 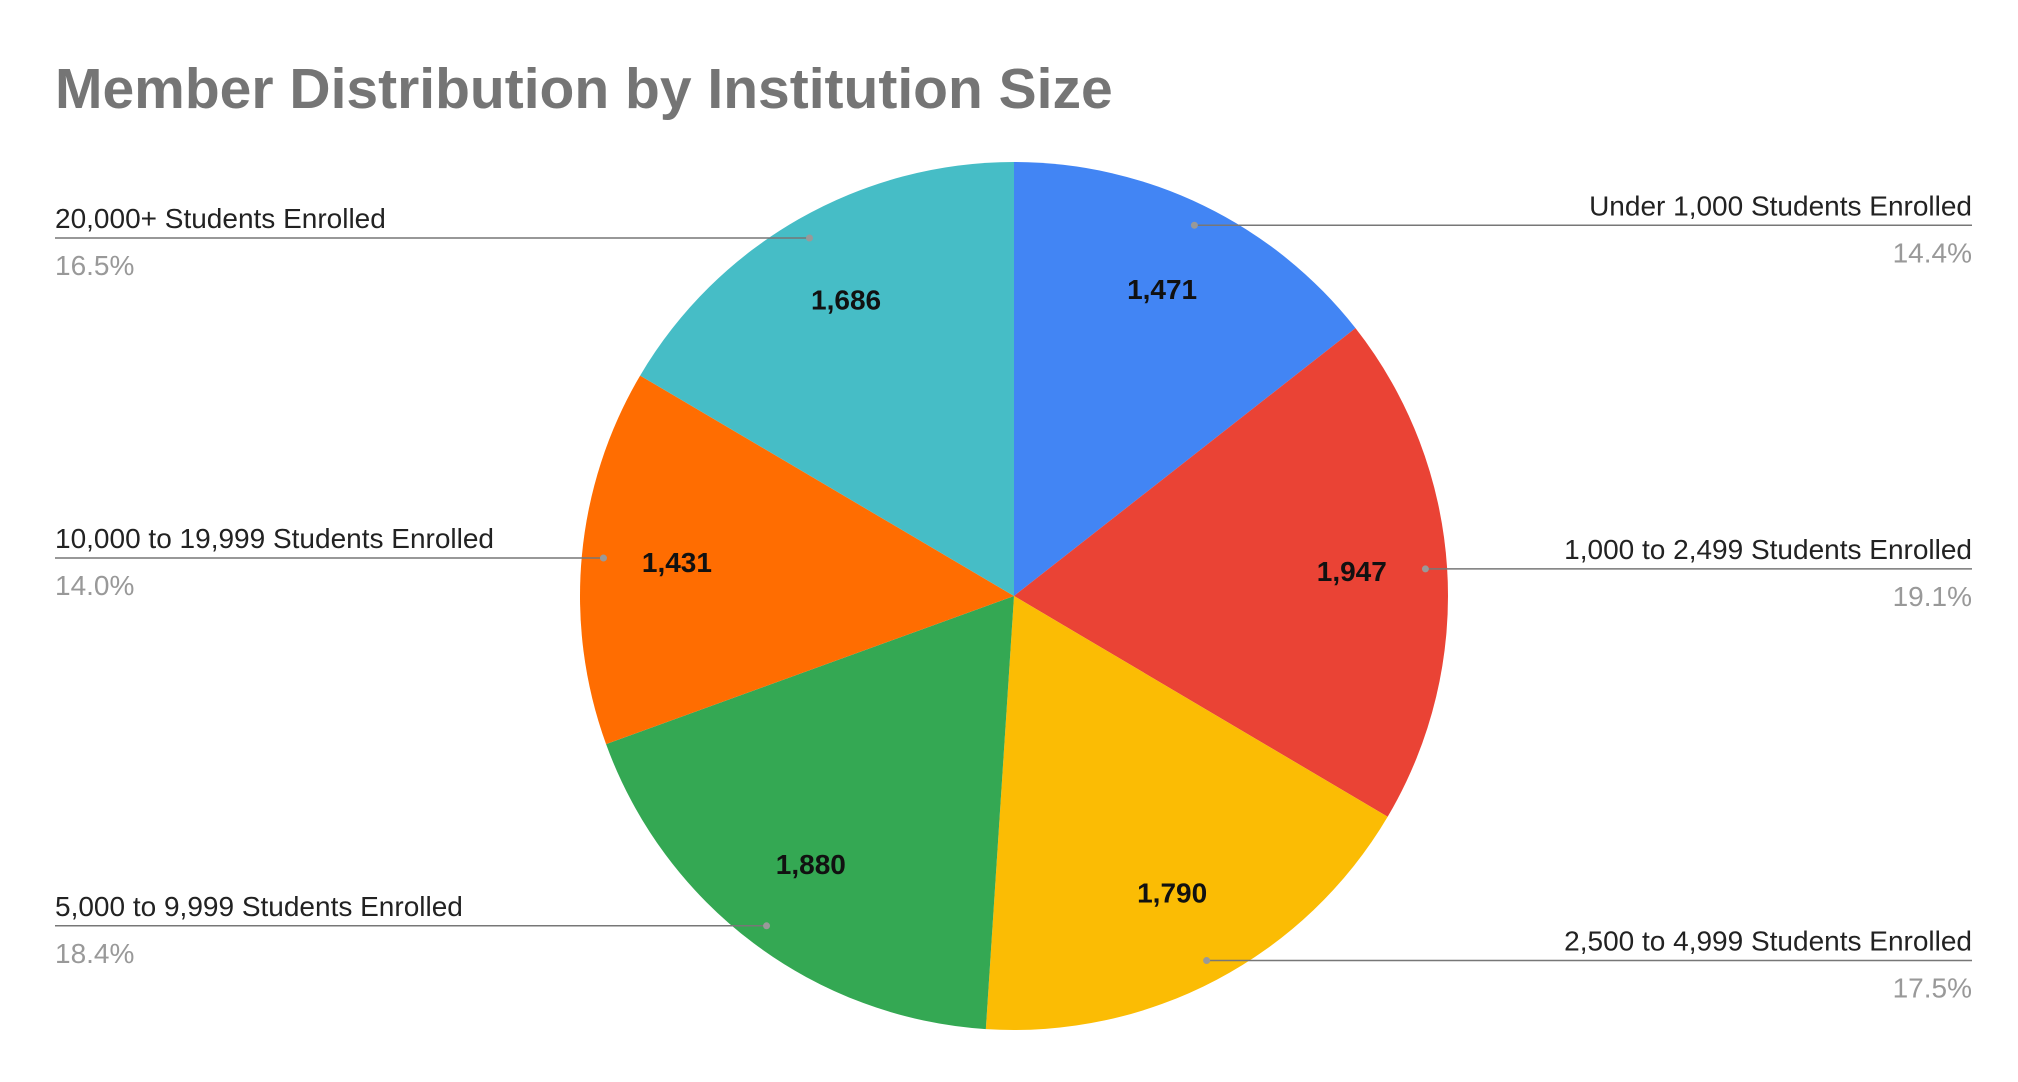 I want to click on data-label: 1,947, so click(x=1352, y=571).